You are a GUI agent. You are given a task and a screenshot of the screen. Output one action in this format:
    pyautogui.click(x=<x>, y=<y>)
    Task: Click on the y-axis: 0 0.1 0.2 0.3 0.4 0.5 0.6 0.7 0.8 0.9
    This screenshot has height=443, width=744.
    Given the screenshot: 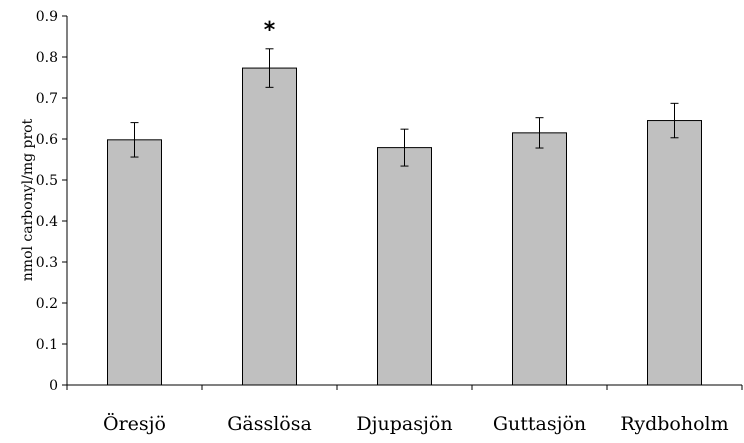 What is the action you would take?
    pyautogui.click(x=52, y=201)
    